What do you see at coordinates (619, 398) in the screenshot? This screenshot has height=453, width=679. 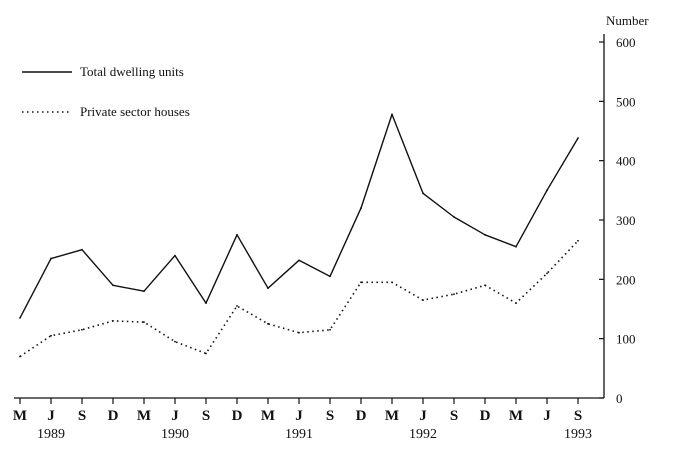 I see `y-tick-label: 0` at bounding box center [619, 398].